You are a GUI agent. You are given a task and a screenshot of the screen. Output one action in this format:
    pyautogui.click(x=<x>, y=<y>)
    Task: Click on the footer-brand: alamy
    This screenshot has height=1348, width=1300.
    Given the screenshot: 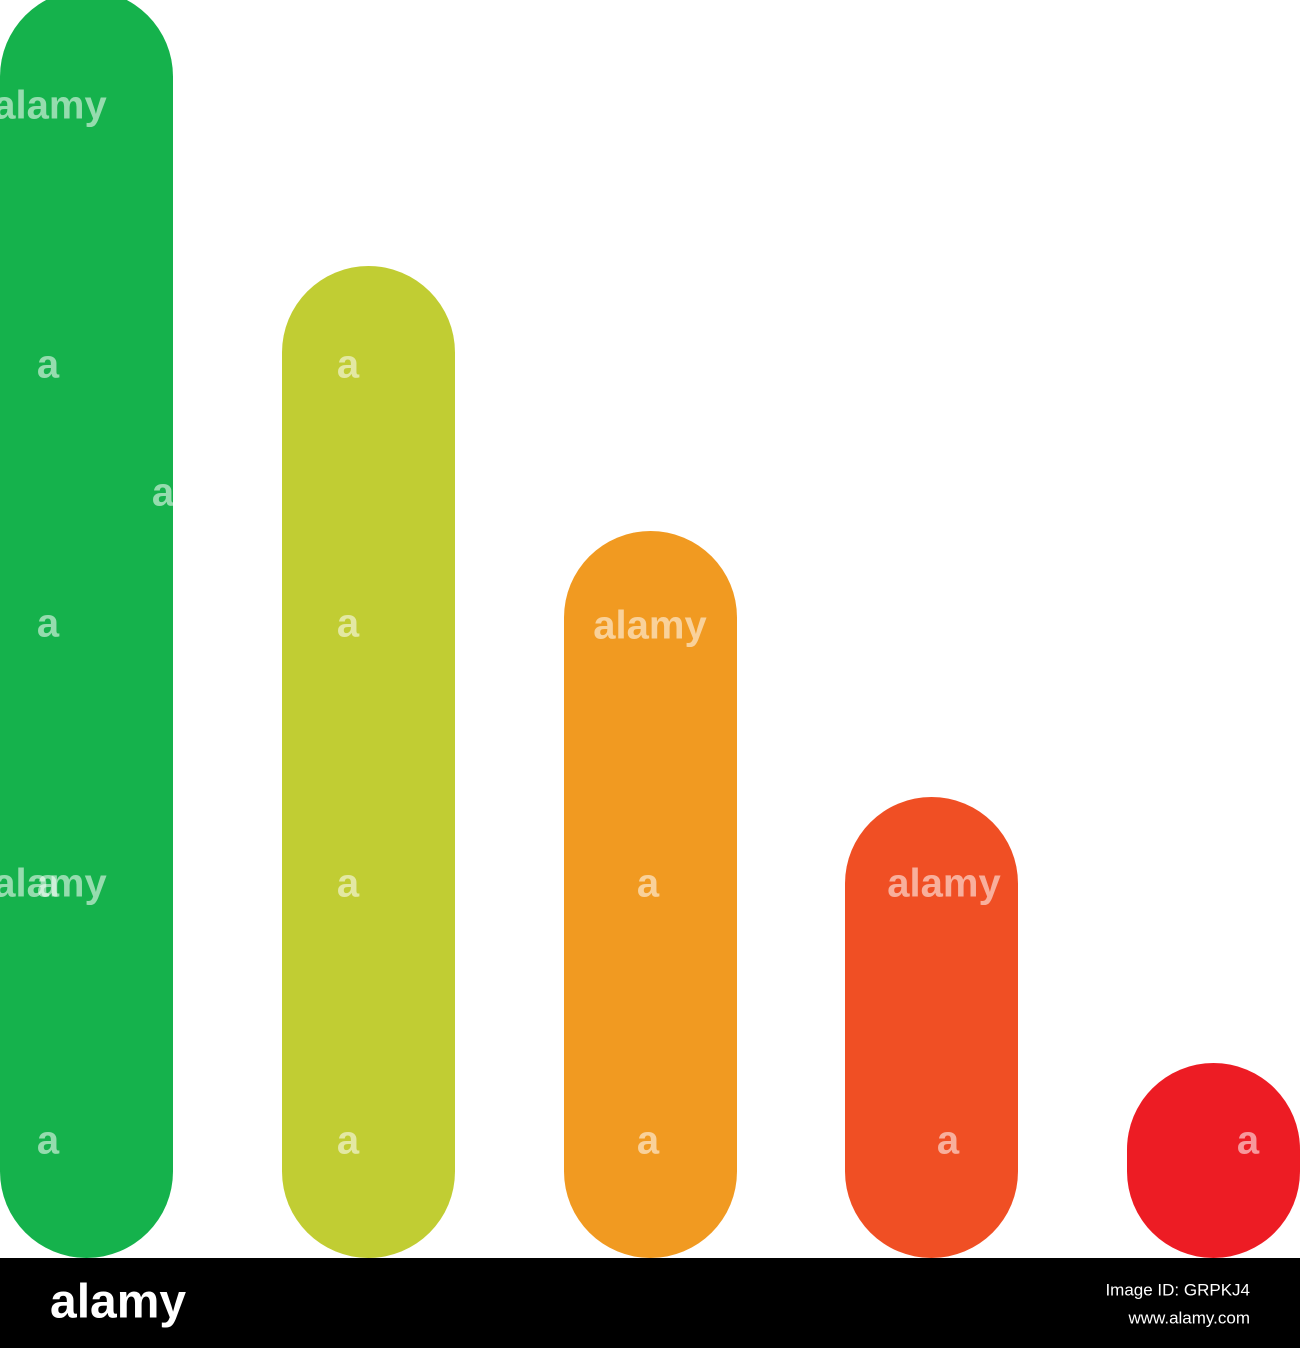 What is the action you would take?
    pyautogui.click(x=118, y=1302)
    